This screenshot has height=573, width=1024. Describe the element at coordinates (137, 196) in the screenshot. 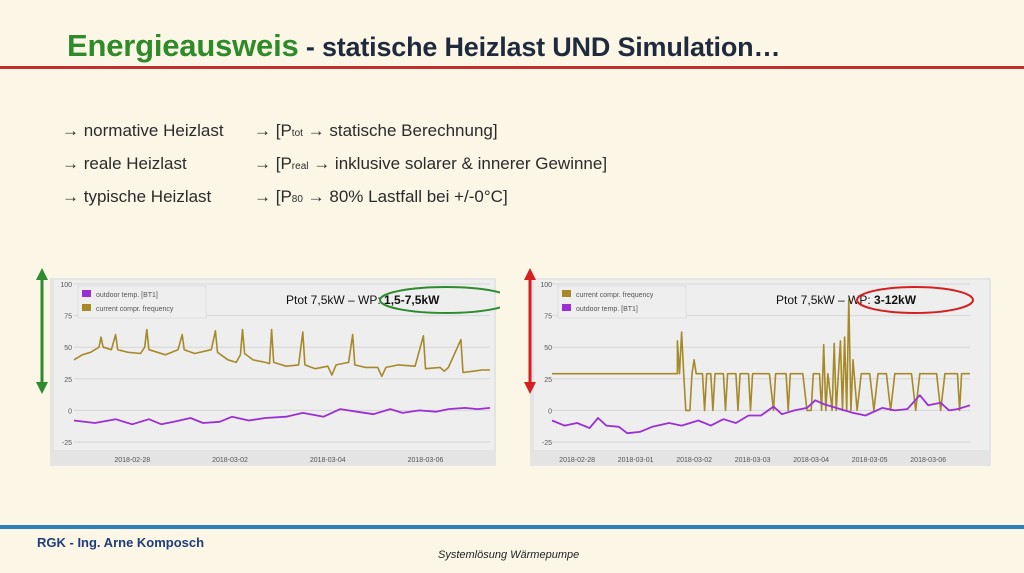

I see `bullet-left-3: → typische Heizlast` at that location.